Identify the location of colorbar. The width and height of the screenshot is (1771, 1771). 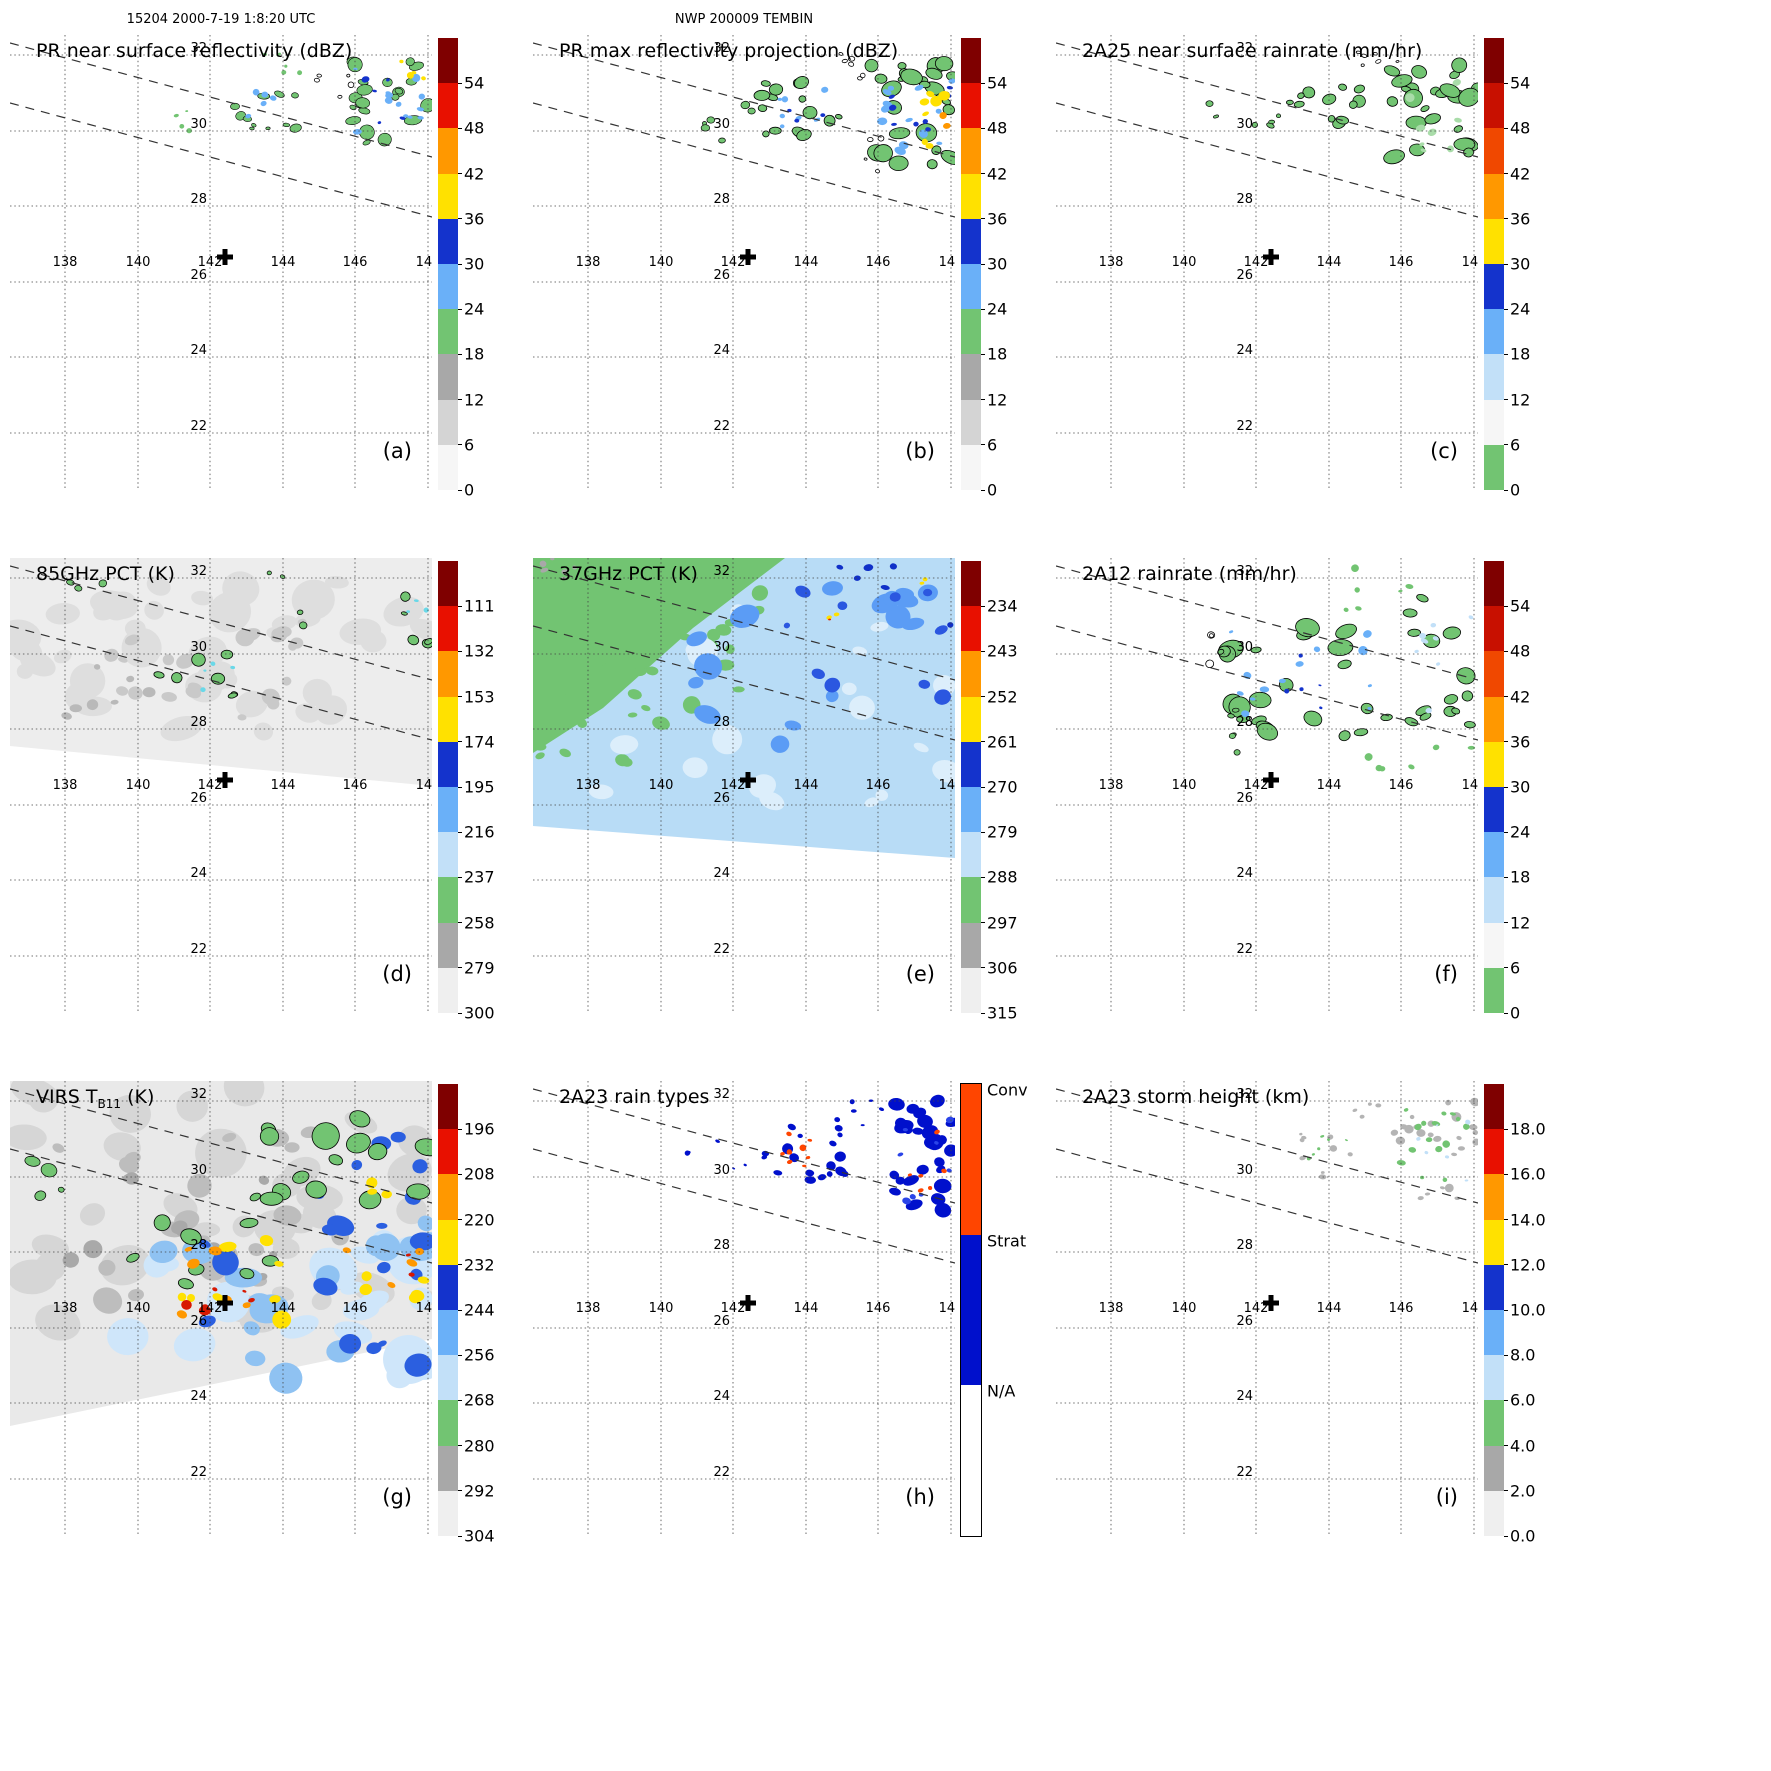
(973, 264).